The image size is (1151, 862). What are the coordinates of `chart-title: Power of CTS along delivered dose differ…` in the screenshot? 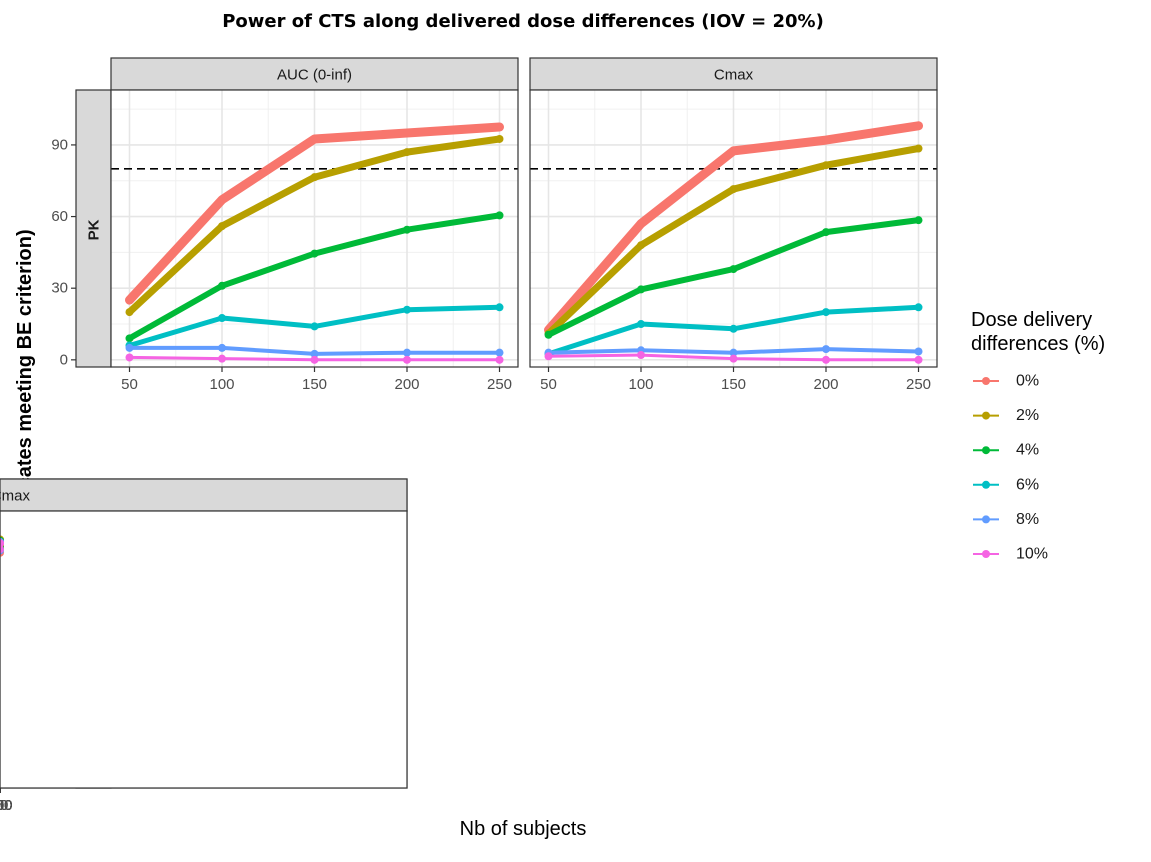 It's located at (523, 21).